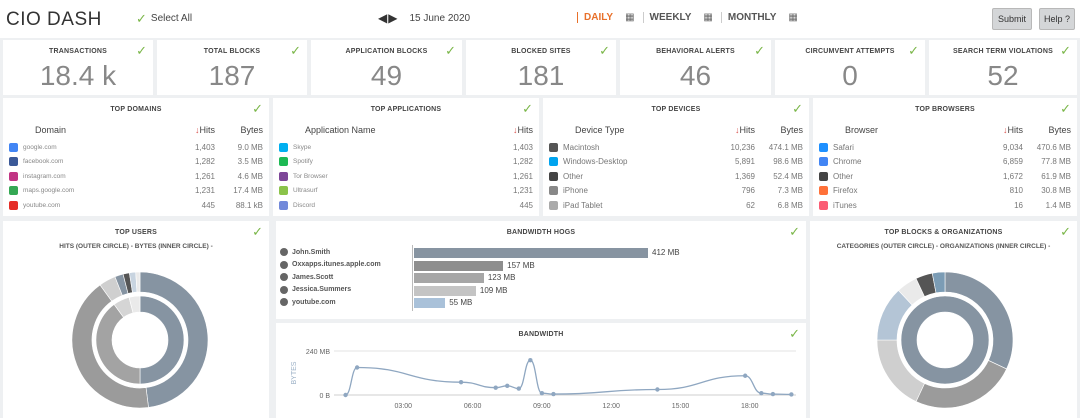 This screenshot has width=1080, height=418. Describe the element at coordinates (568, 377) in the screenshot. I see `bandwidth-line` at that location.